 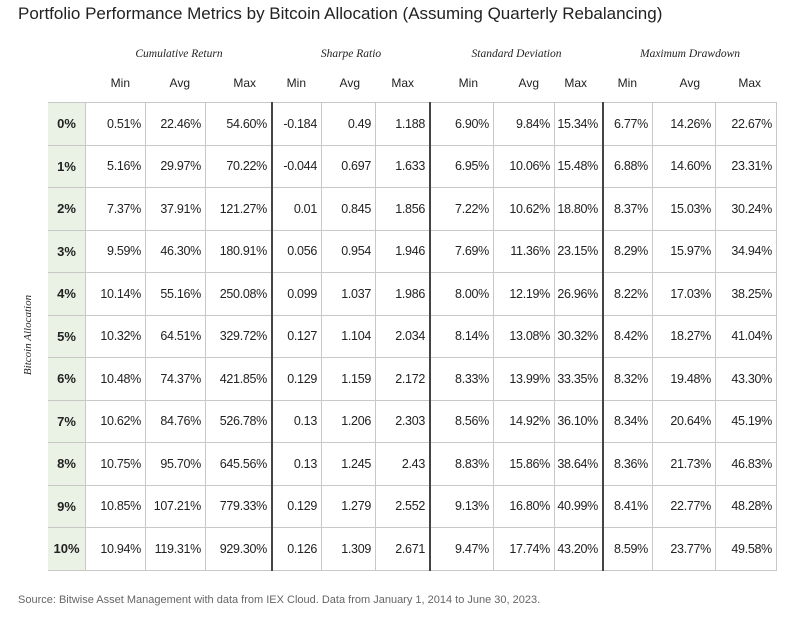 What do you see at coordinates (628, 421) in the screenshot?
I see `table-cell: 8.34%` at bounding box center [628, 421].